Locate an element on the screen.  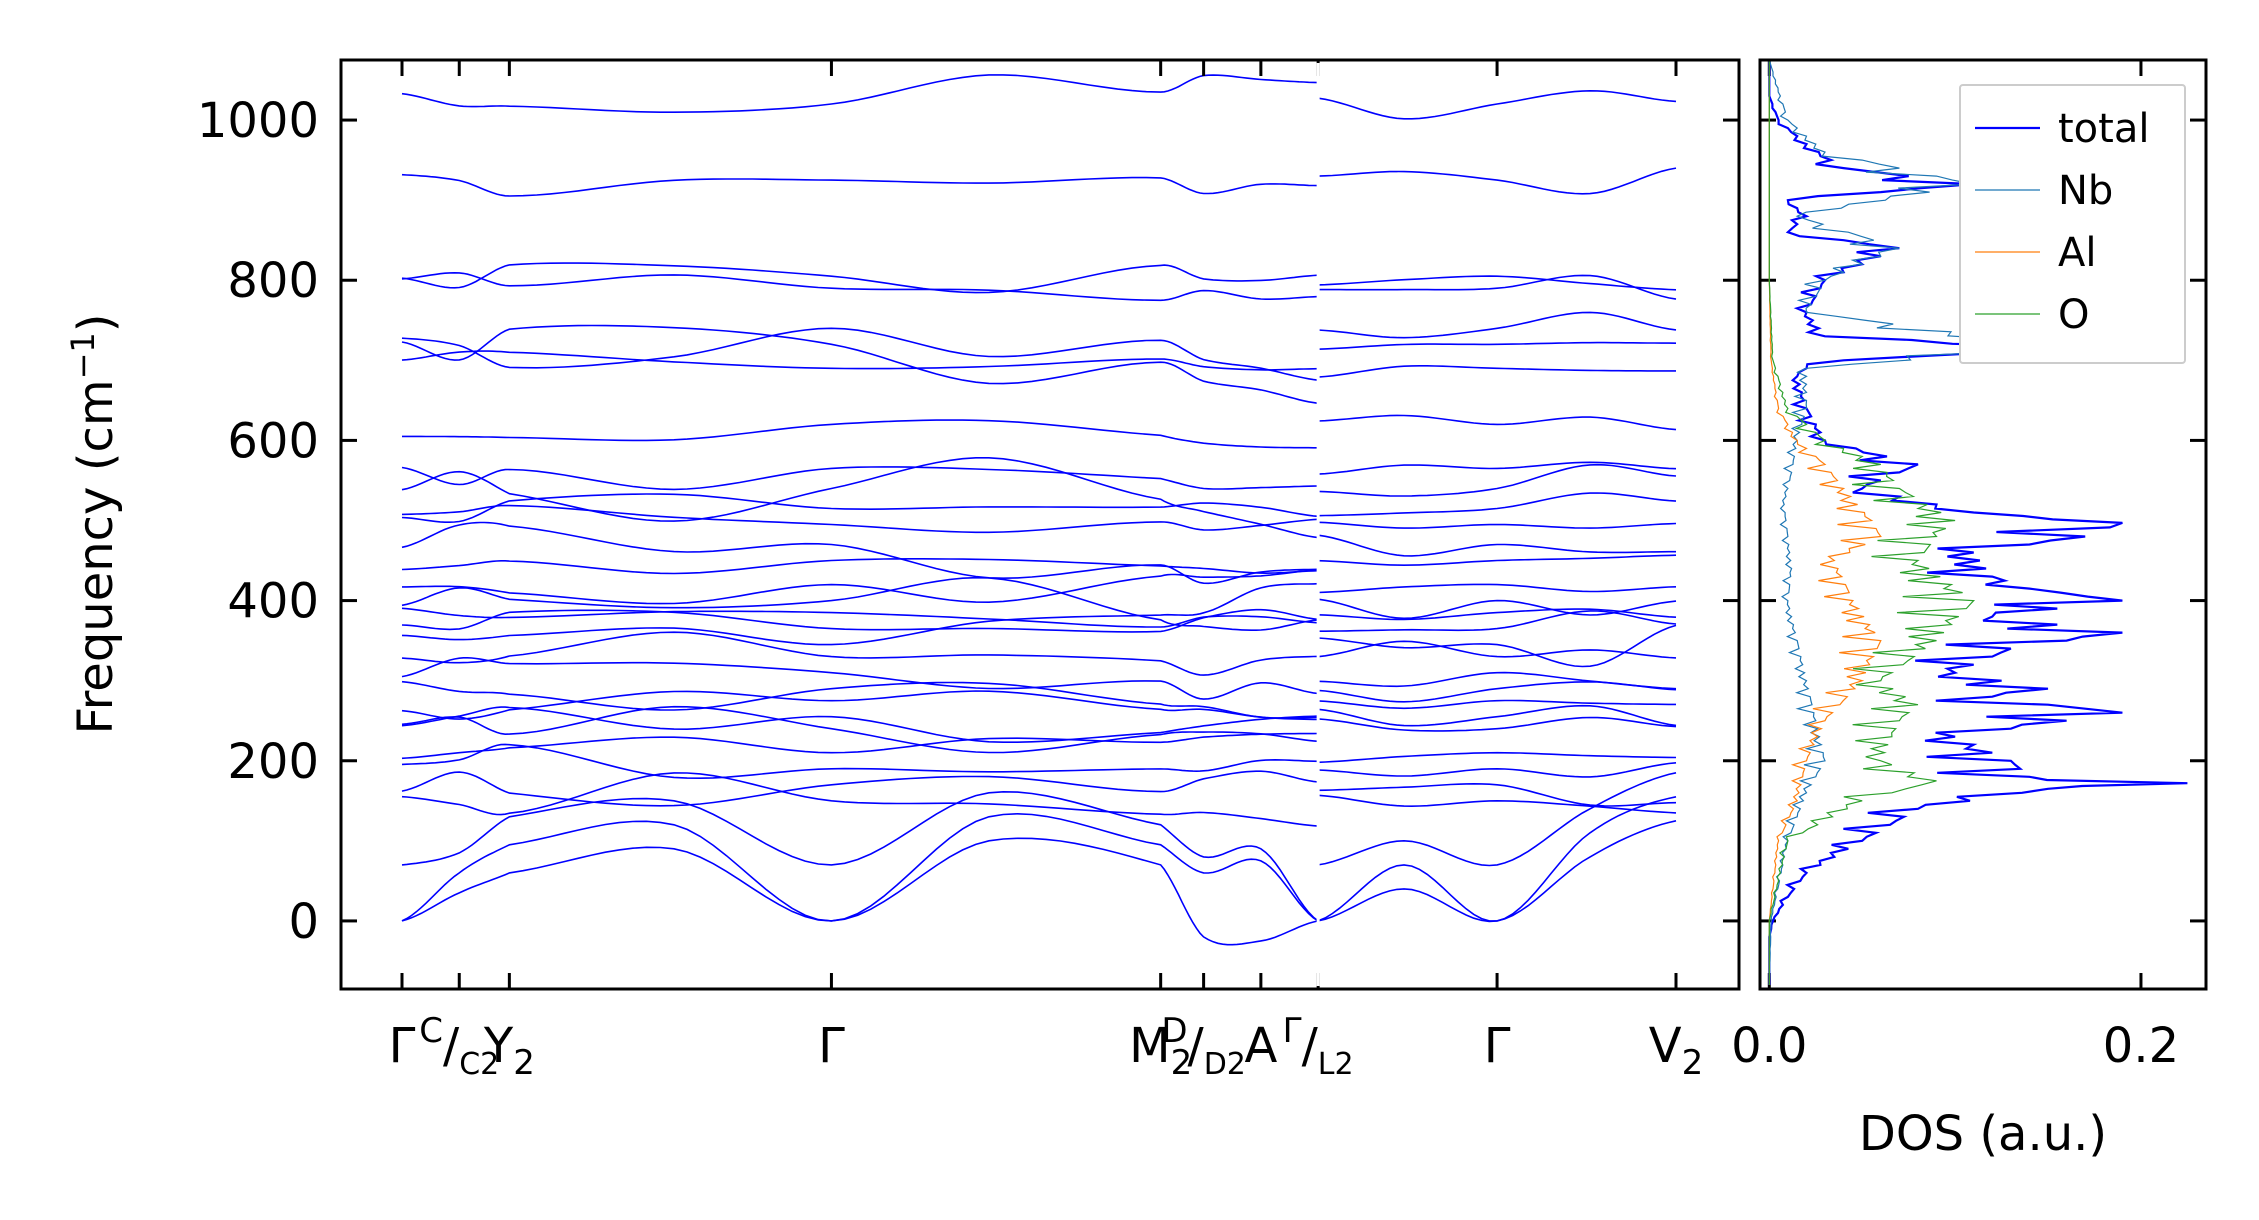
high-symmetry-label-g-l2: Γ/L2 is located at coordinates (1318, 1046).